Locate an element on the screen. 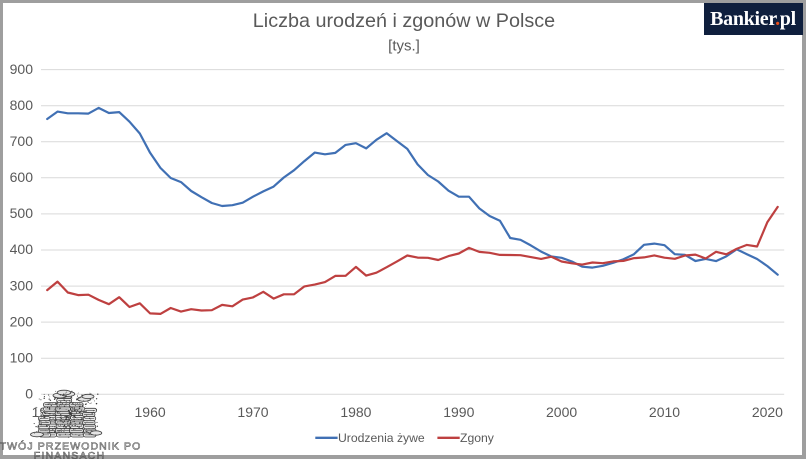 The image size is (806, 459). svg-text: 1970 is located at coordinates (252, 412).